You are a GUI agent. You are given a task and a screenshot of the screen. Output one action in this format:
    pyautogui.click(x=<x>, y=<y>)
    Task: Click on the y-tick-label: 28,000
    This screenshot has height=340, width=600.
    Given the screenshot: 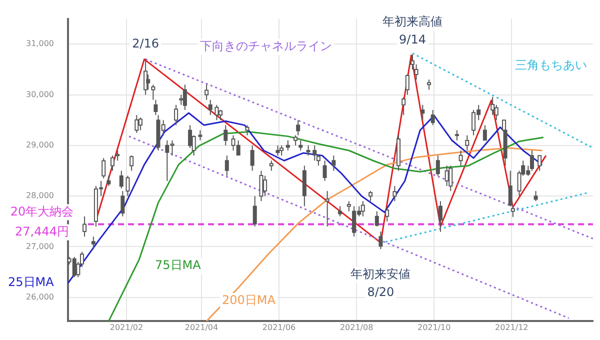 What is the action you would take?
    pyautogui.click(x=40, y=195)
    